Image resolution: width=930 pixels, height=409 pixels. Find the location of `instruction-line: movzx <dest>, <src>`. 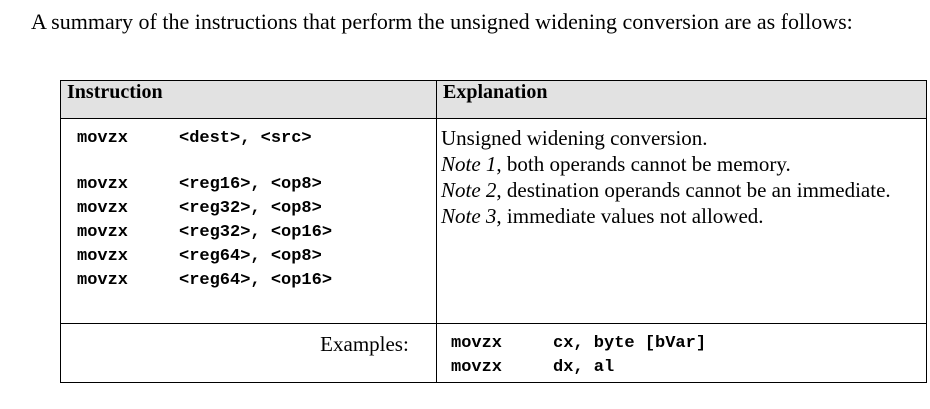

instruction-line: movzx <dest>, <src> is located at coordinates (256, 139).